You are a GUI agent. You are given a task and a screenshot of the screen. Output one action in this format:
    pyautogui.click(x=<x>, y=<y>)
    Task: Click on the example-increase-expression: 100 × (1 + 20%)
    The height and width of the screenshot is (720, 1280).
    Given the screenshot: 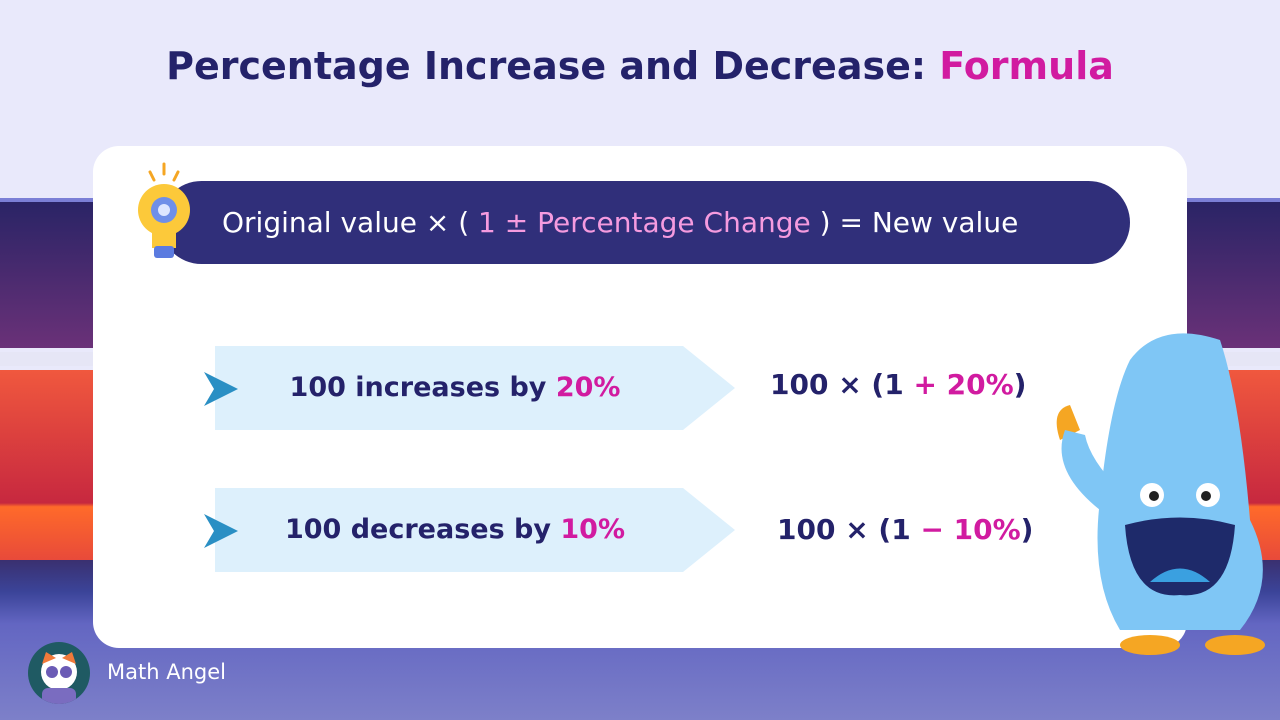 What is the action you would take?
    pyautogui.click(x=898, y=384)
    